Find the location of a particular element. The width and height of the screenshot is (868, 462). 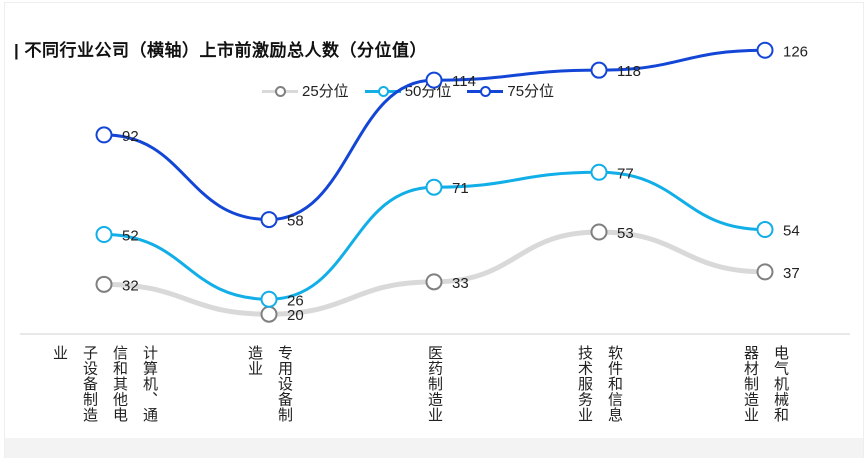

chart-title: | 不同行业公司（横轴）上市前激励总人数（分位值） is located at coordinates (220, 48).